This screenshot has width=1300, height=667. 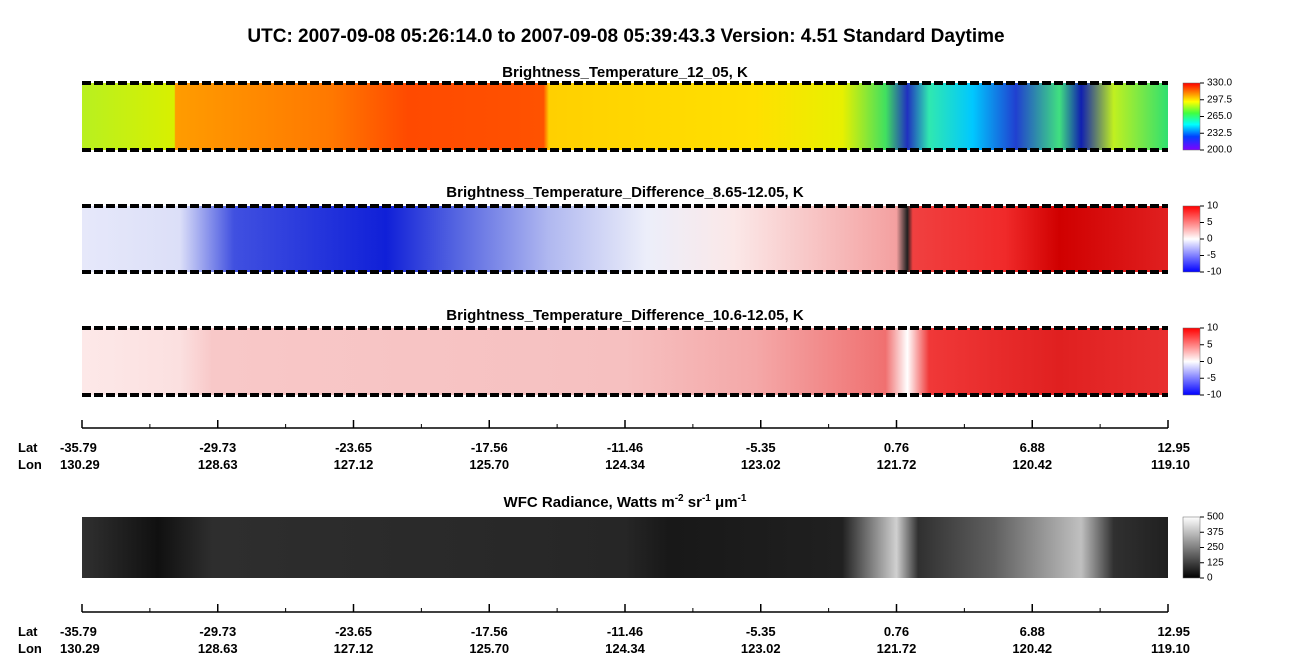 I want to click on title-part: -2, so click(x=679, y=498).